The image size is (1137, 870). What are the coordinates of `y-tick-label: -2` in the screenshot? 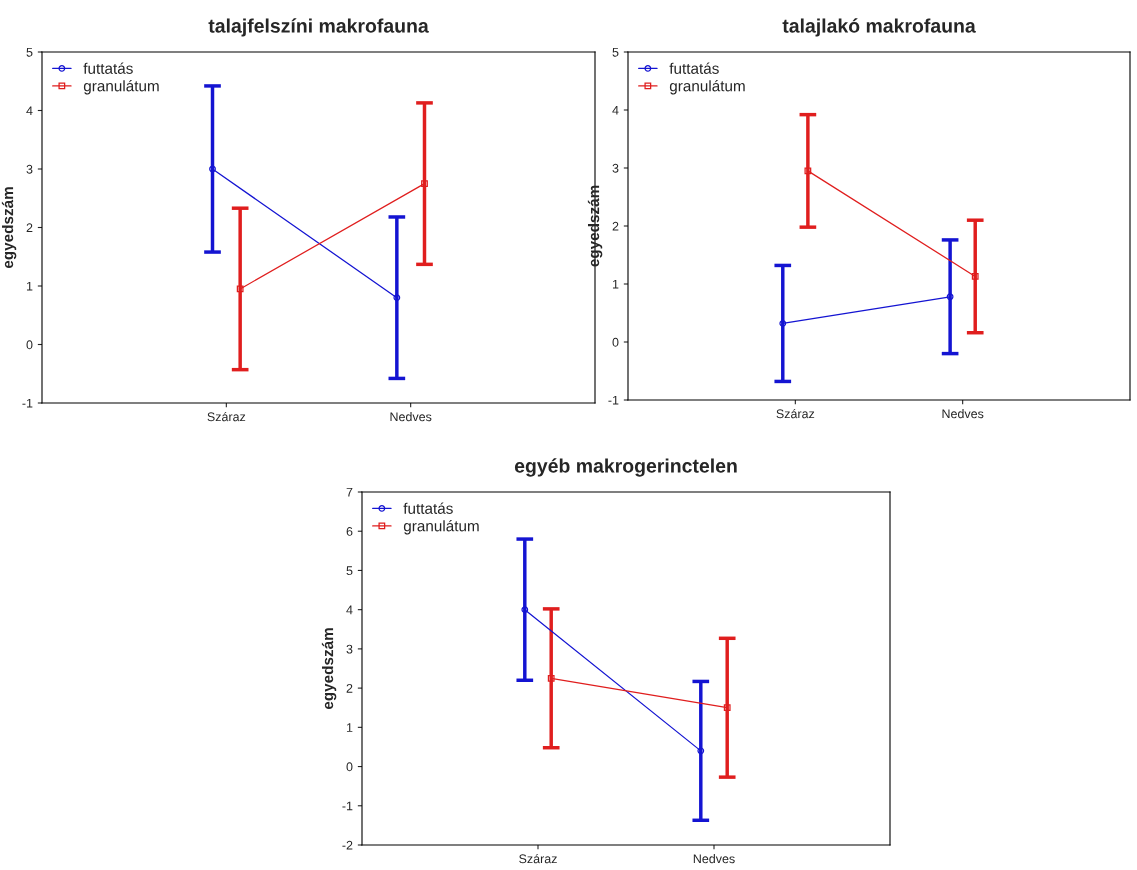 It's located at (347, 845).